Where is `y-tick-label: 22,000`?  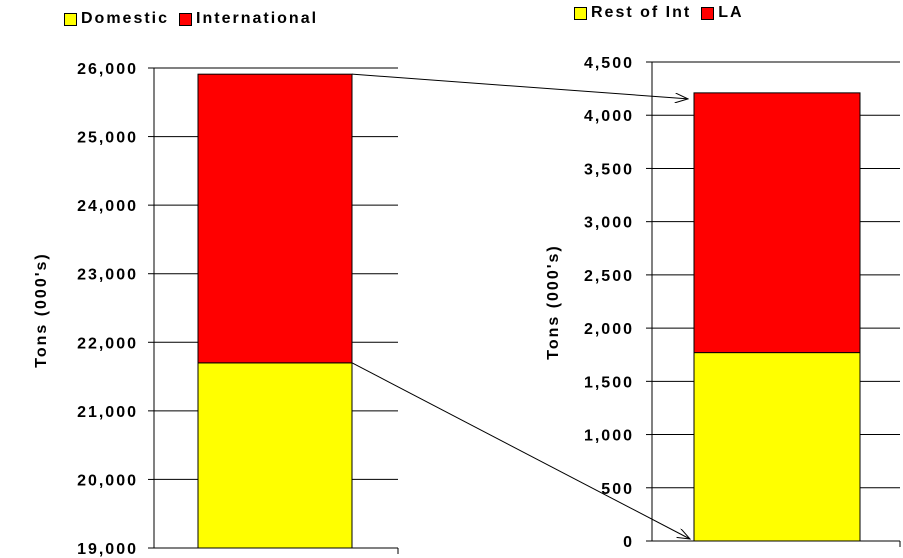
y-tick-label: 22,000 is located at coordinates (107, 343).